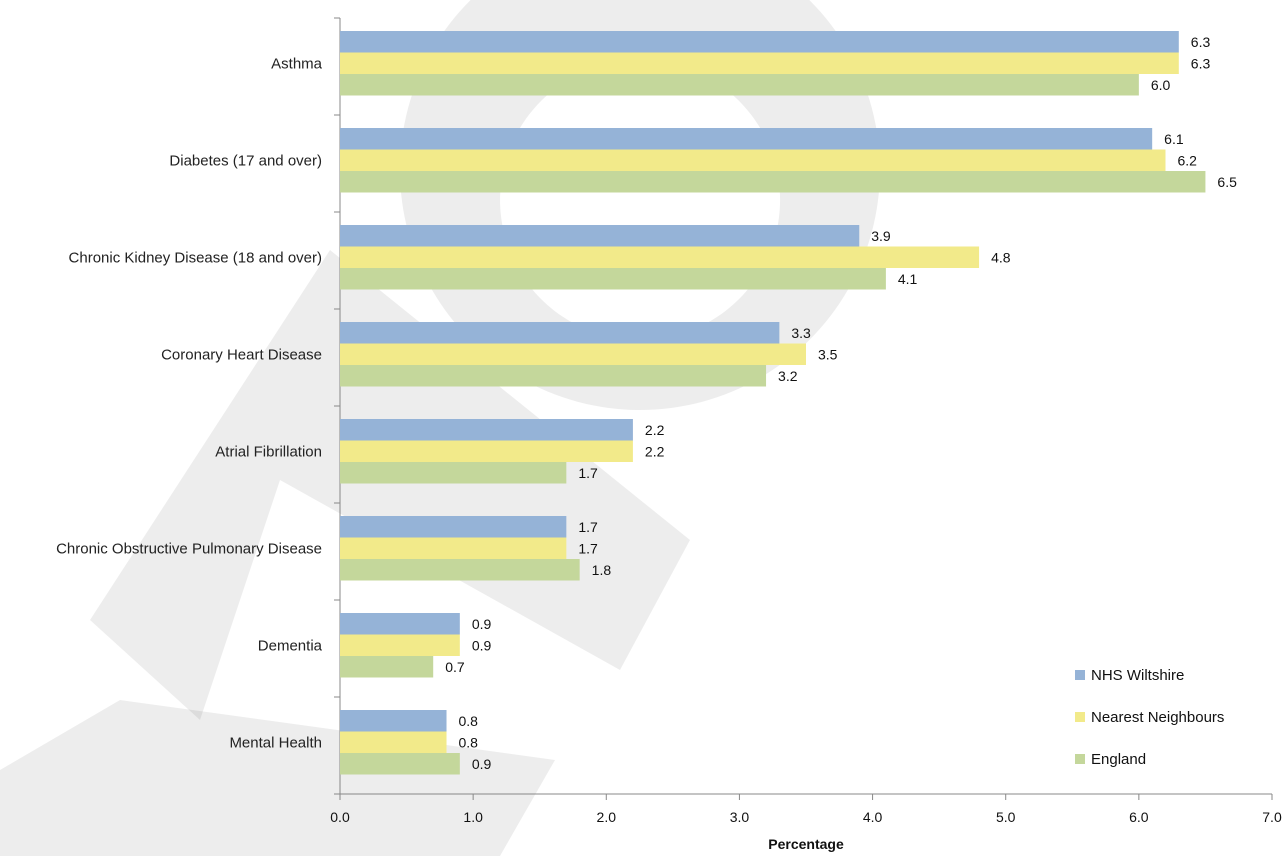  Describe the element at coordinates (908, 279) in the screenshot. I see `data-label: 4.1` at that location.